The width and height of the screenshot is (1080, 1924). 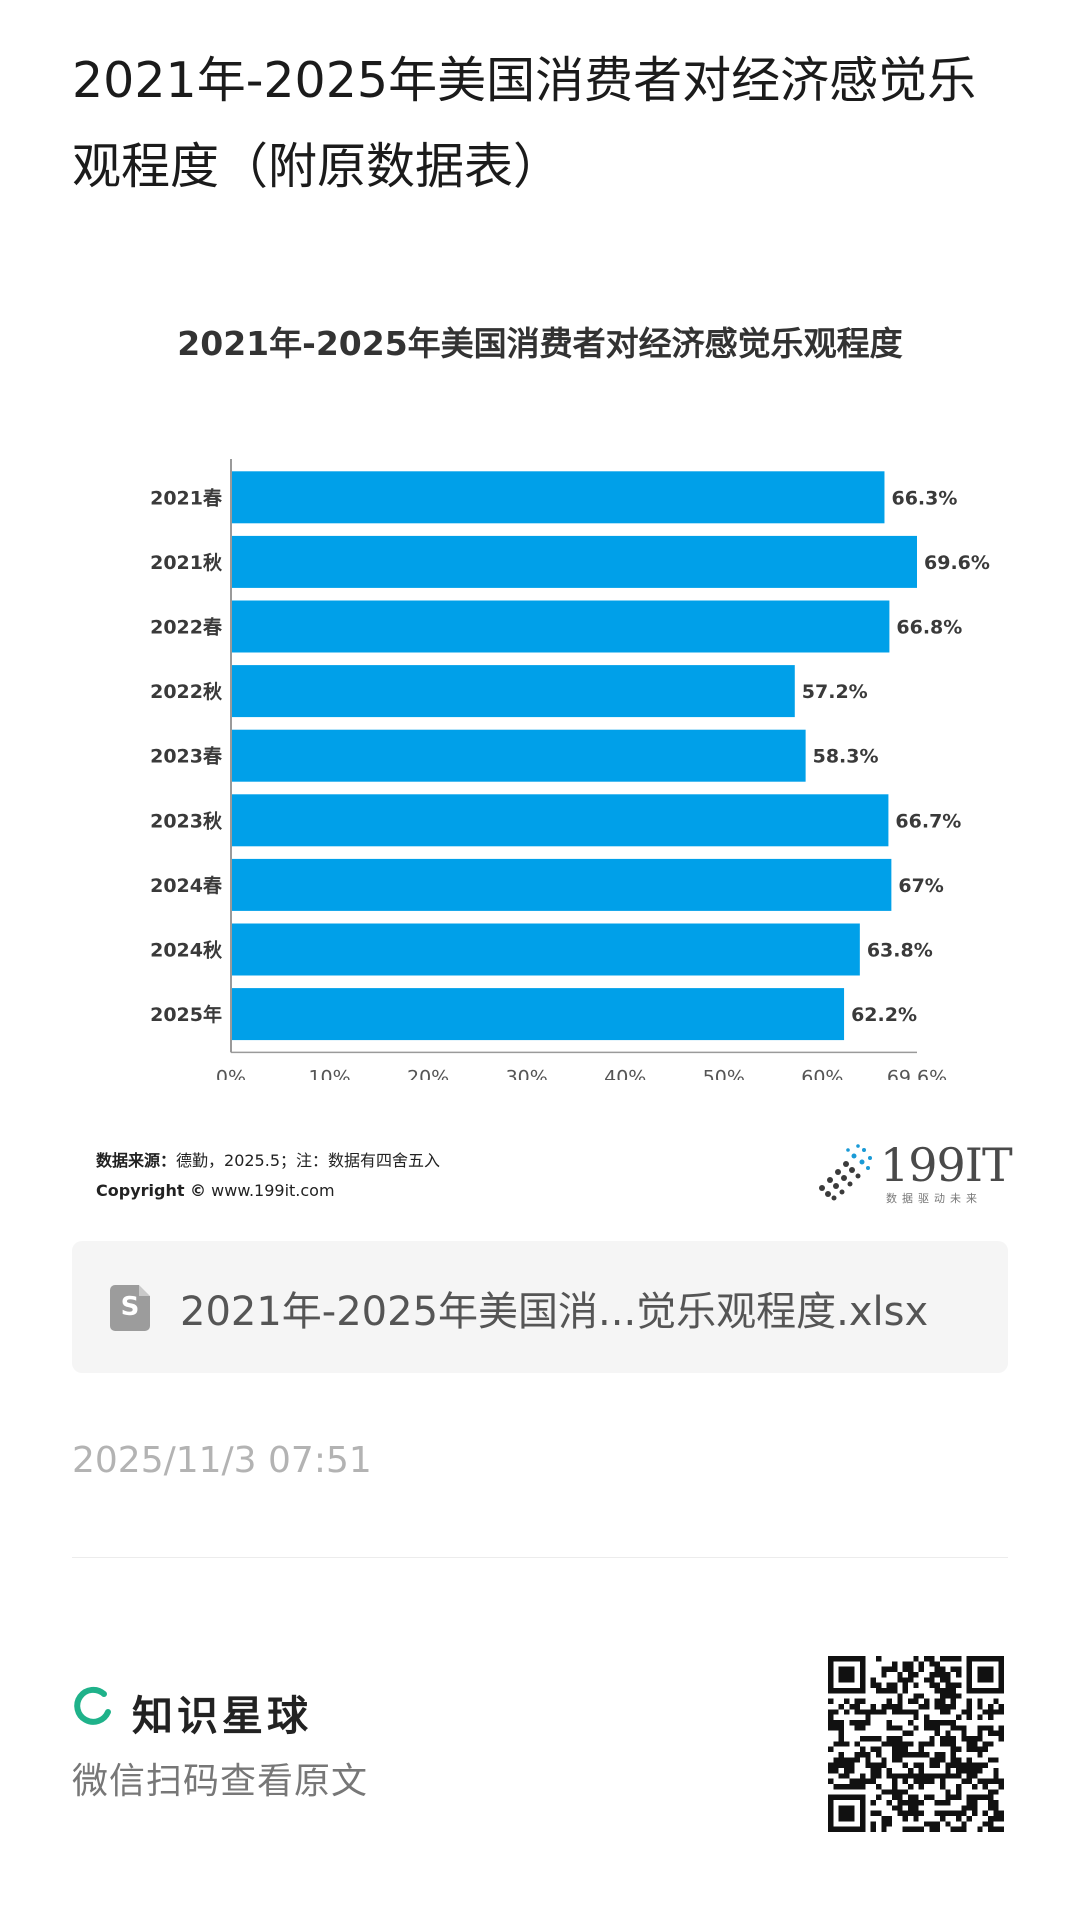 I want to click on attachment-file-name: 2021年-2025年美国消...觉乐观程度.xlsx, so click(x=554, y=1312).